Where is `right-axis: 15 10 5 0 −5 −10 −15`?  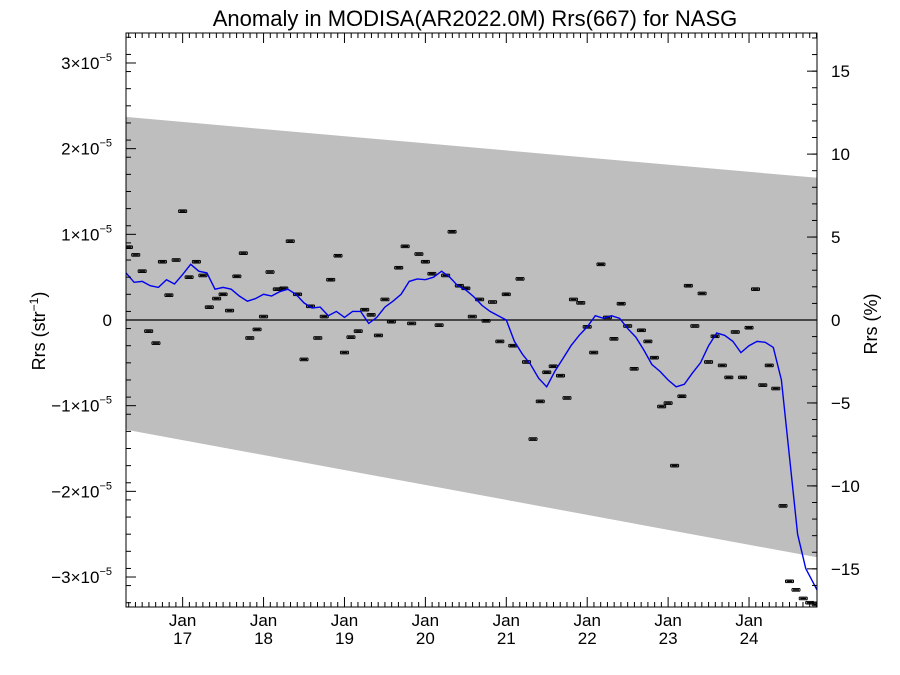
right-axis: 15 10 5 0 −5 −10 −15 is located at coordinates (833, 320).